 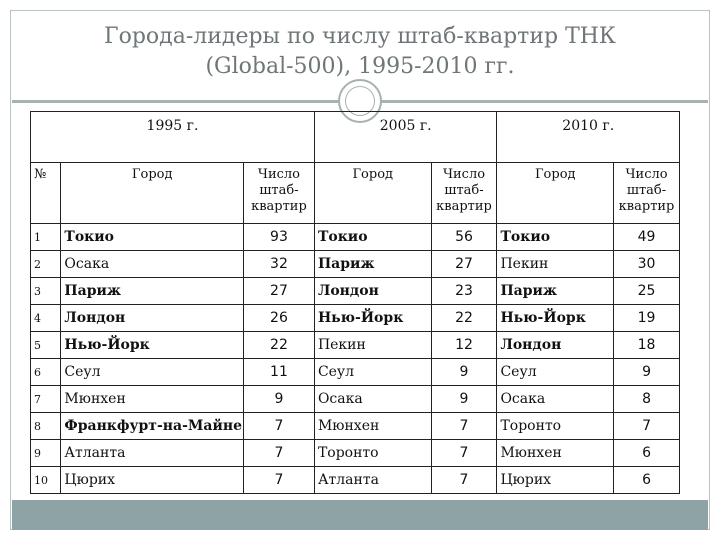 What do you see at coordinates (45, 345) in the screenshot?
I see `rank-cell: 5` at bounding box center [45, 345].